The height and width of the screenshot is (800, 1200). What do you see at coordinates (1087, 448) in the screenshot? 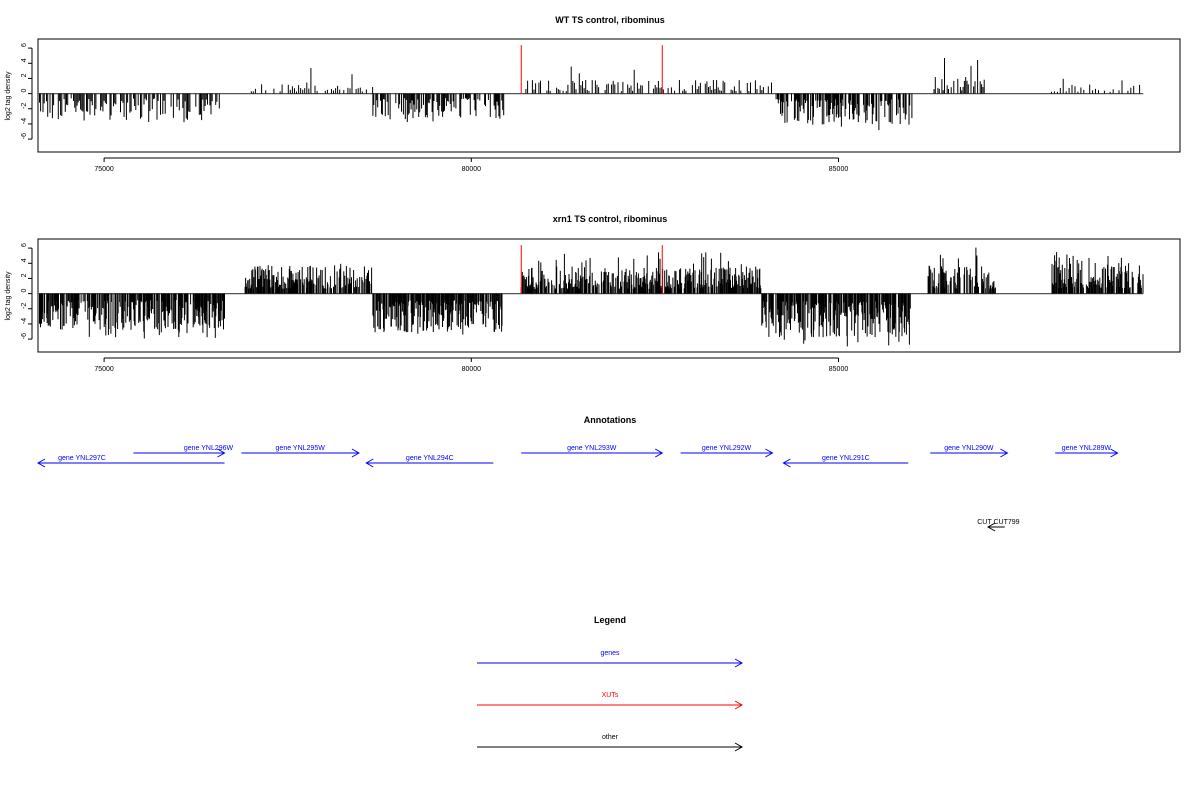
I see `gene-label: gene YNL289W` at bounding box center [1087, 448].